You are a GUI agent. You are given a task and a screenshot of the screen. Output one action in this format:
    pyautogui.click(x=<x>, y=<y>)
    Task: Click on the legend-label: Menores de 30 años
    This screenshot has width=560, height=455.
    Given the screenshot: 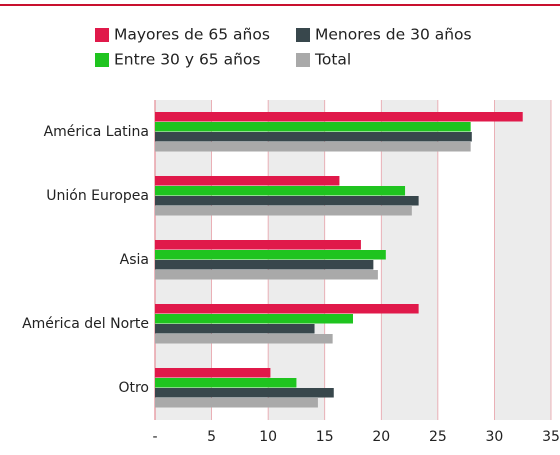 What is the action you would take?
    pyautogui.click(x=393, y=35)
    